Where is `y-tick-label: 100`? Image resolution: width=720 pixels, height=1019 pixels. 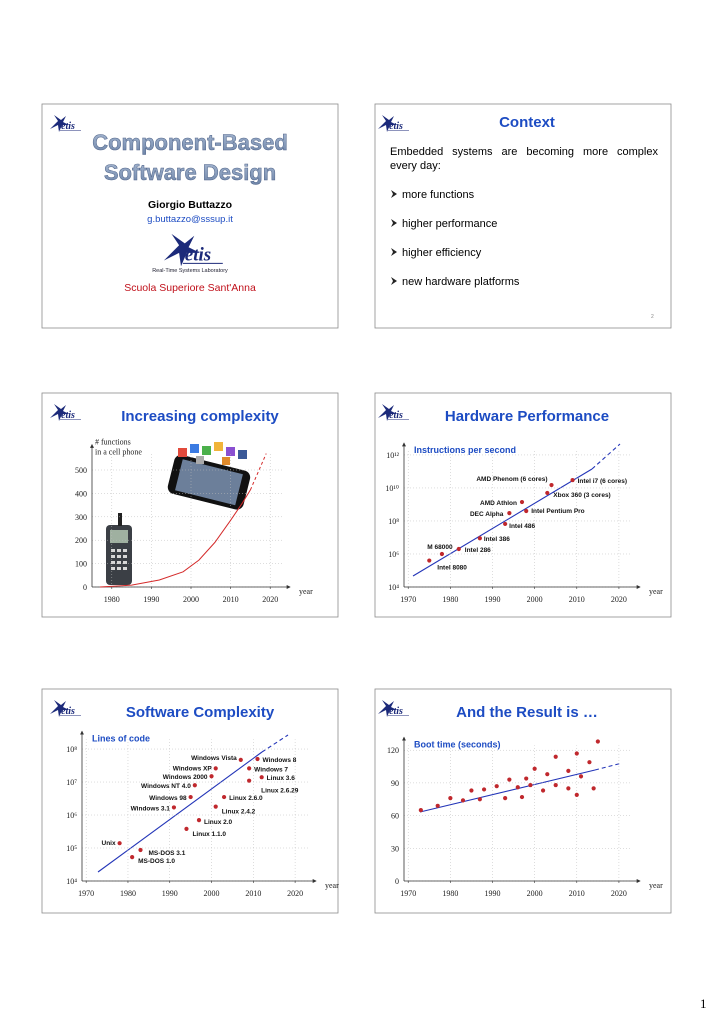 y-tick-label: 100 is located at coordinates (81, 564).